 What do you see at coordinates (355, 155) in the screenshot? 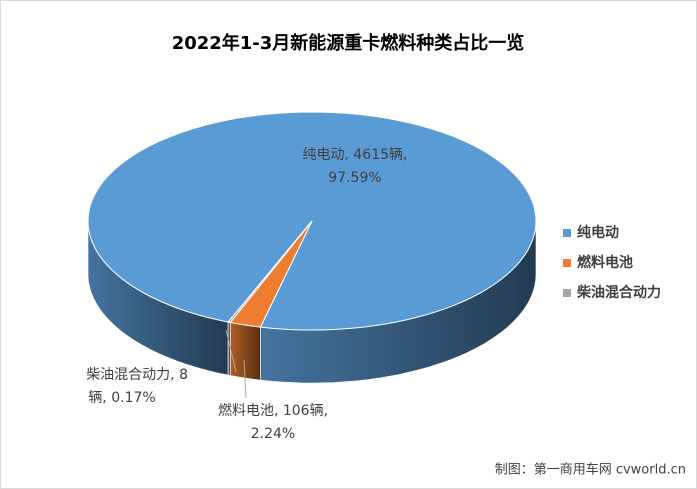
I see `data-label: 纯电动, 4615辆,` at bounding box center [355, 155].